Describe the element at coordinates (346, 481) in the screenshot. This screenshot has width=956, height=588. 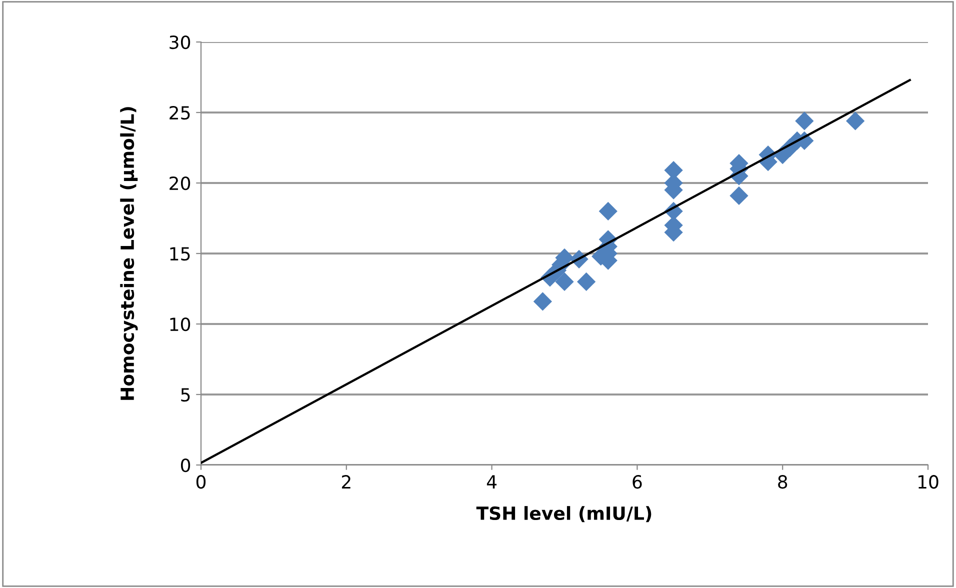
I see `x-tick-label: 2` at that location.